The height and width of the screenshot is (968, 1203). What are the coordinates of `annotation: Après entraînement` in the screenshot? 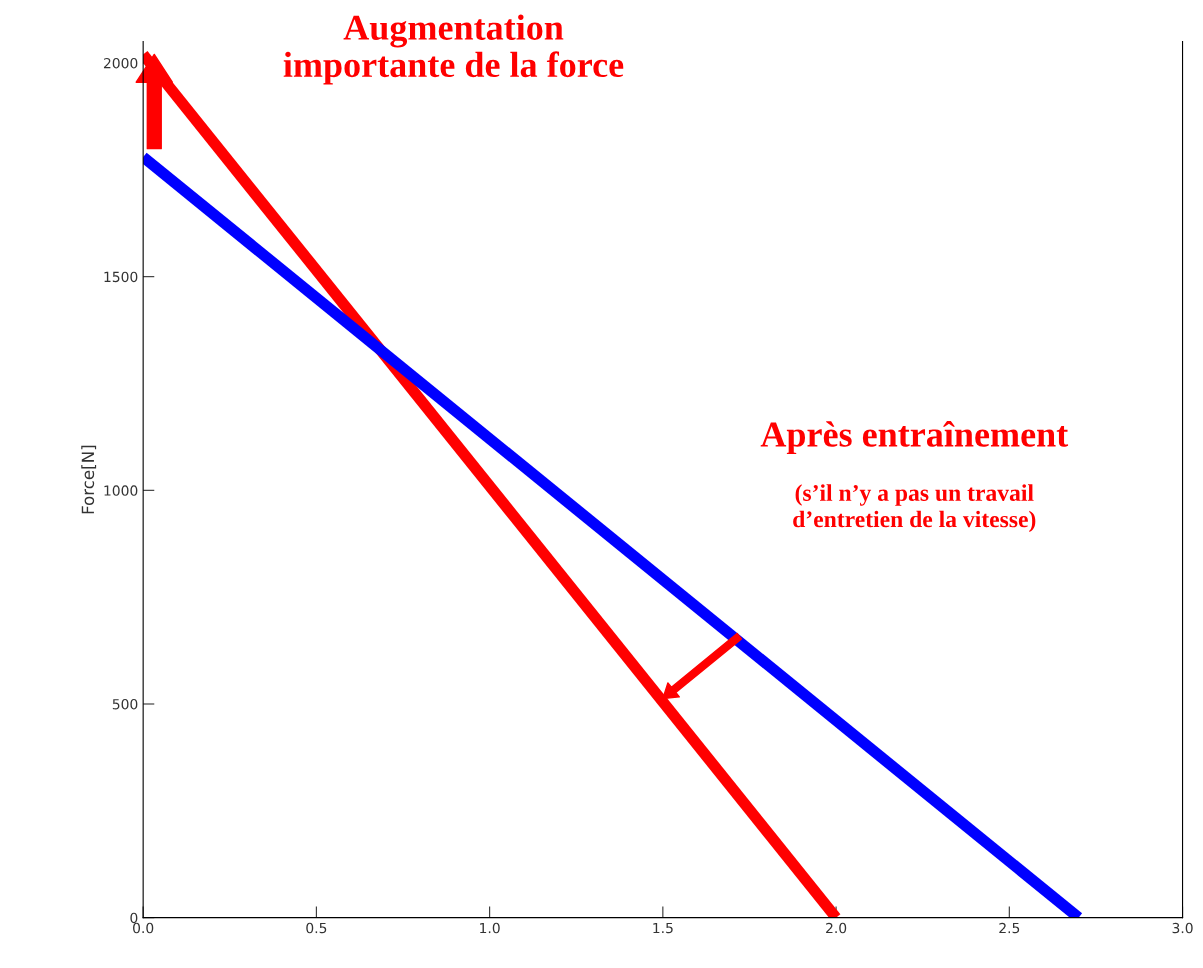 It's located at (914, 437).